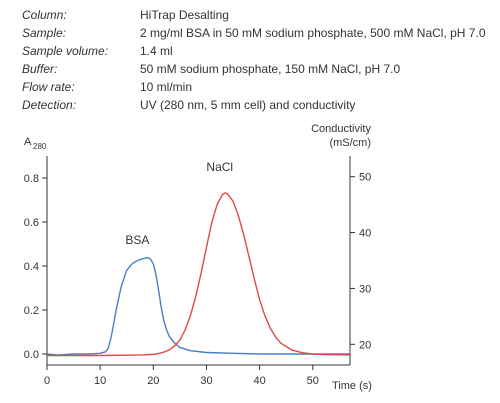 The height and width of the screenshot is (403, 500). I want to click on param-label: Column:, so click(44, 15).